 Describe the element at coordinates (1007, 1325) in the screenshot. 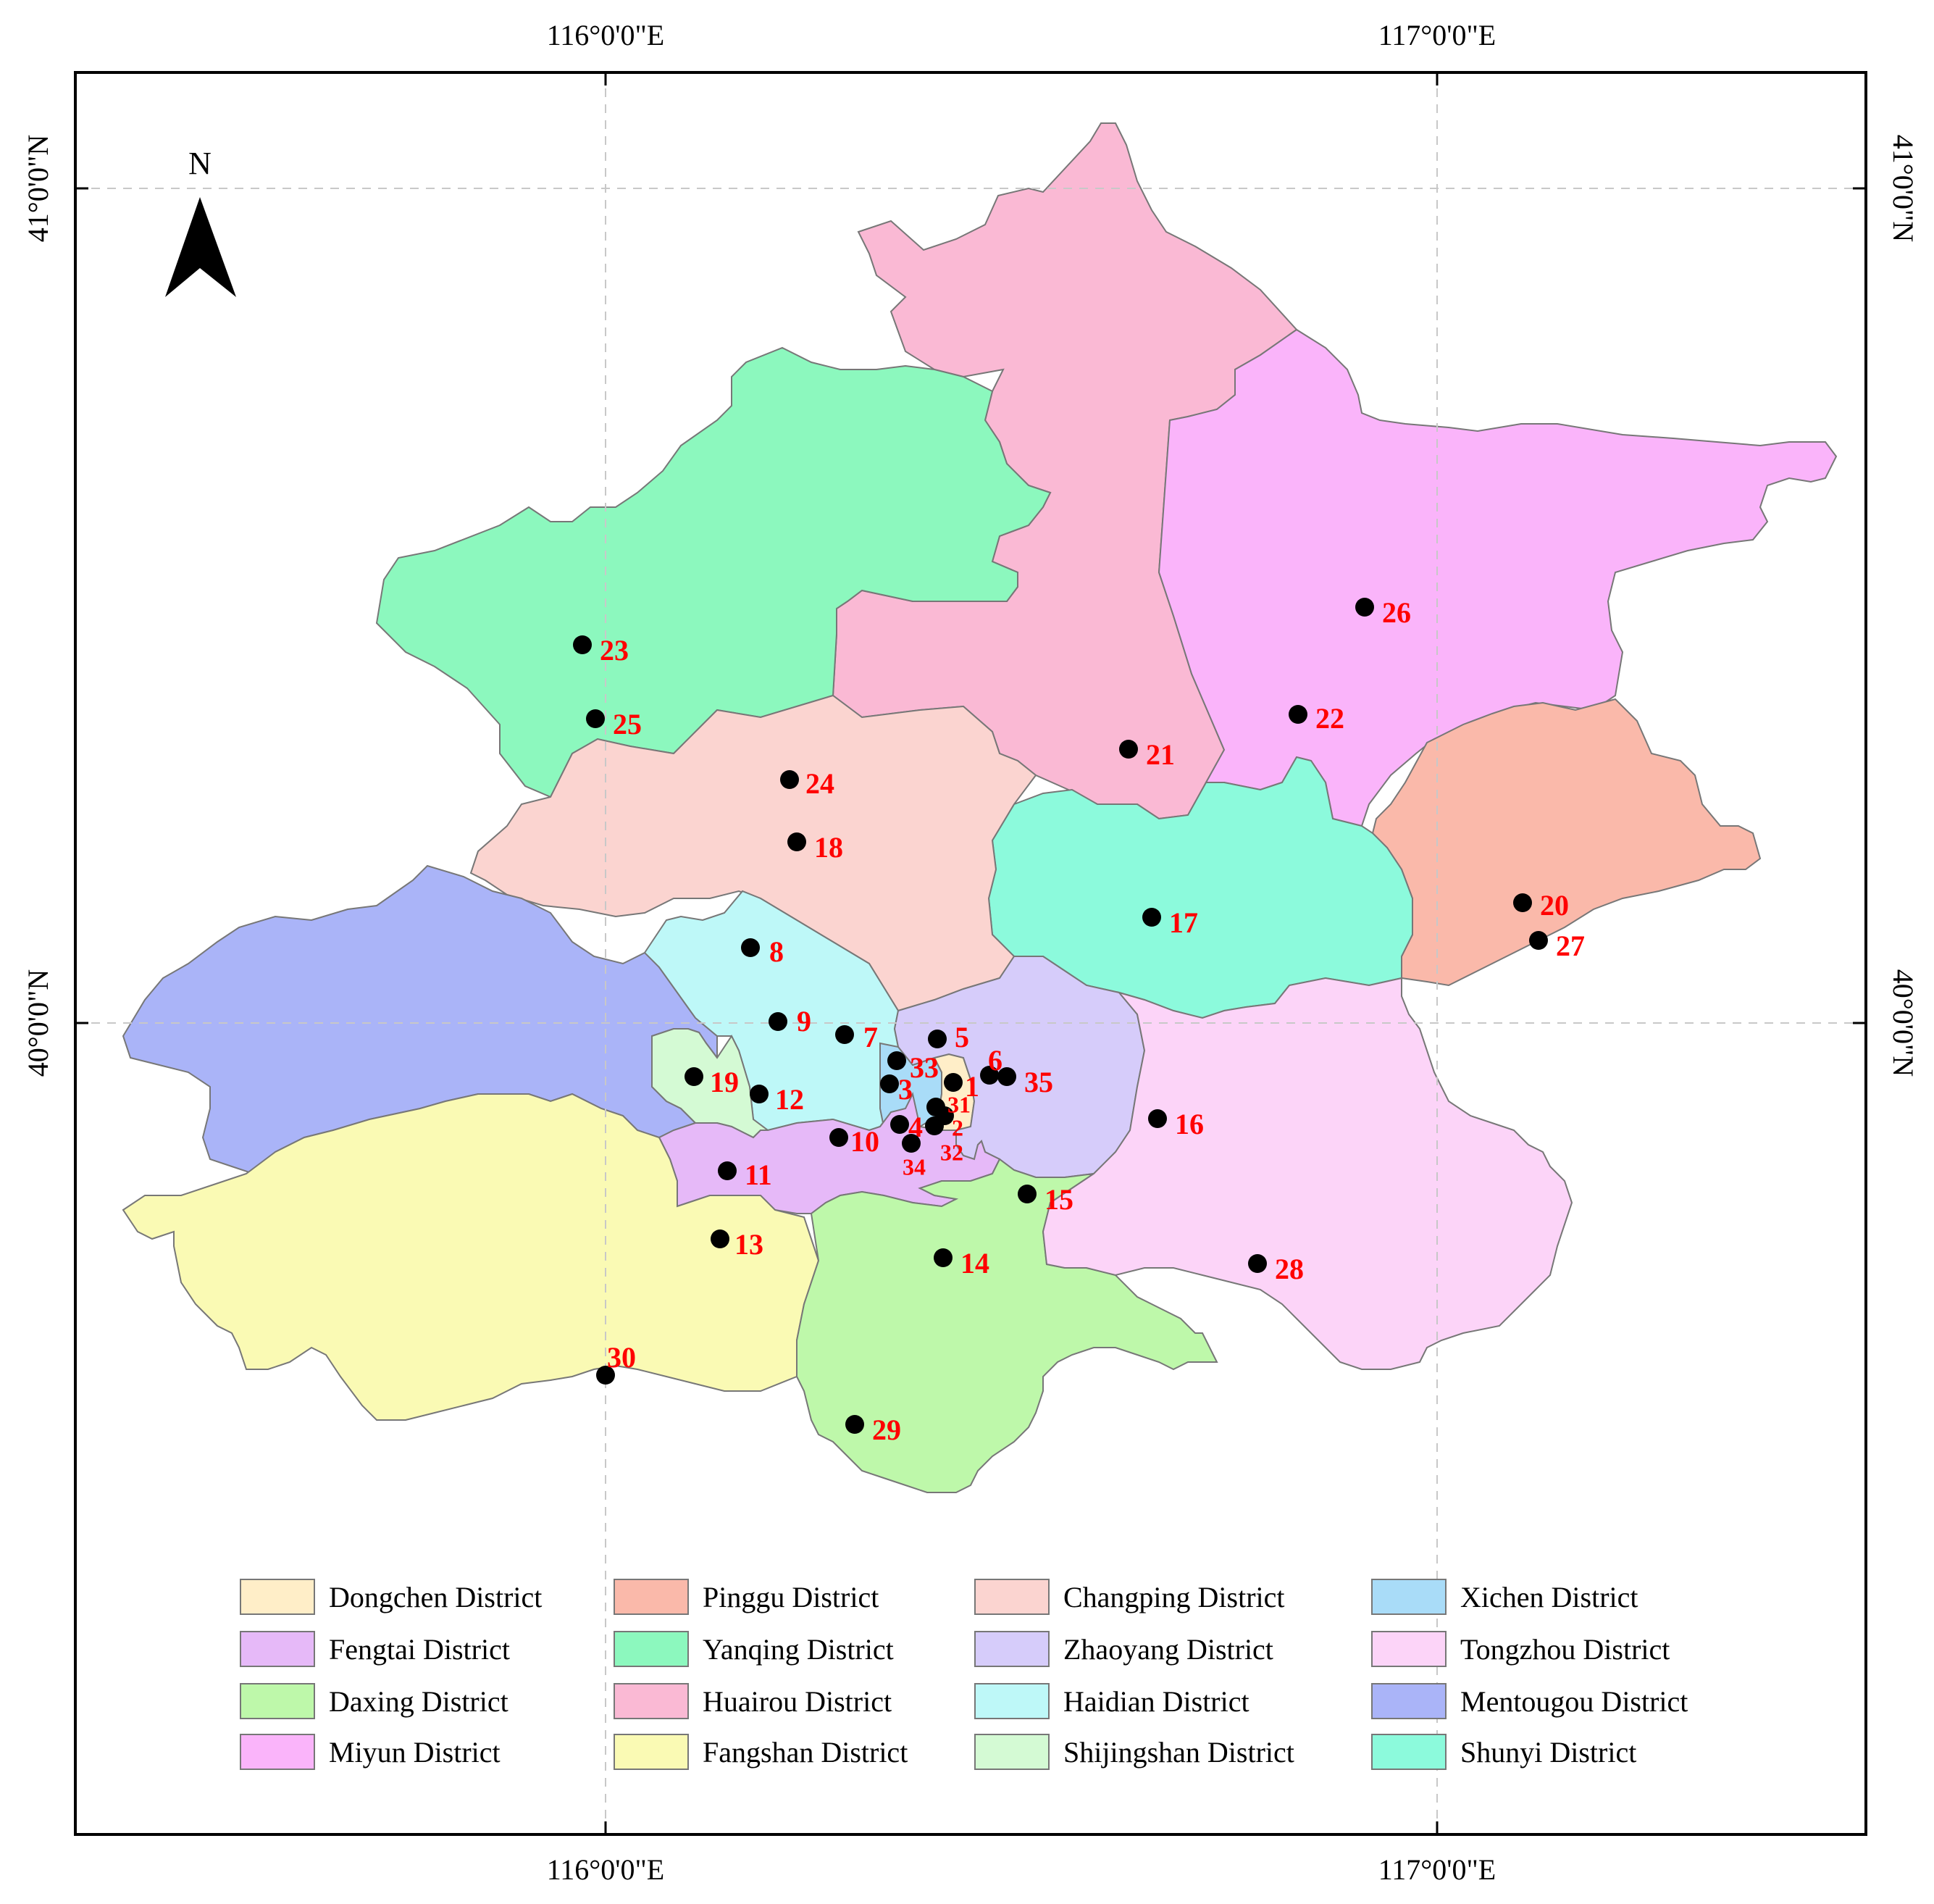

I see `district-daxing` at that location.